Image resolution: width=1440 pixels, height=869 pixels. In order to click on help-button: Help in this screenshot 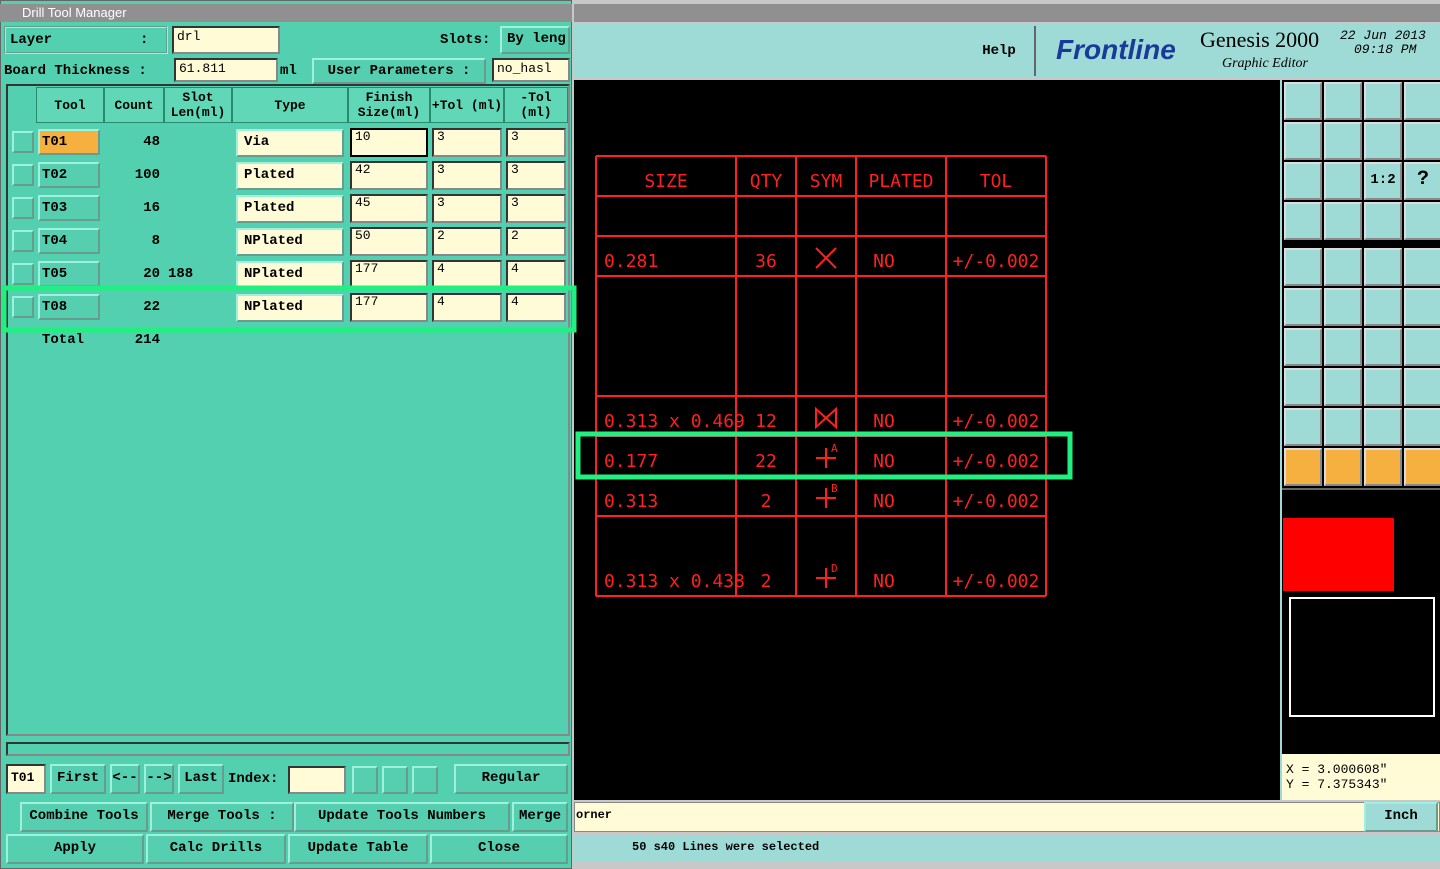, I will do `click(999, 51)`.